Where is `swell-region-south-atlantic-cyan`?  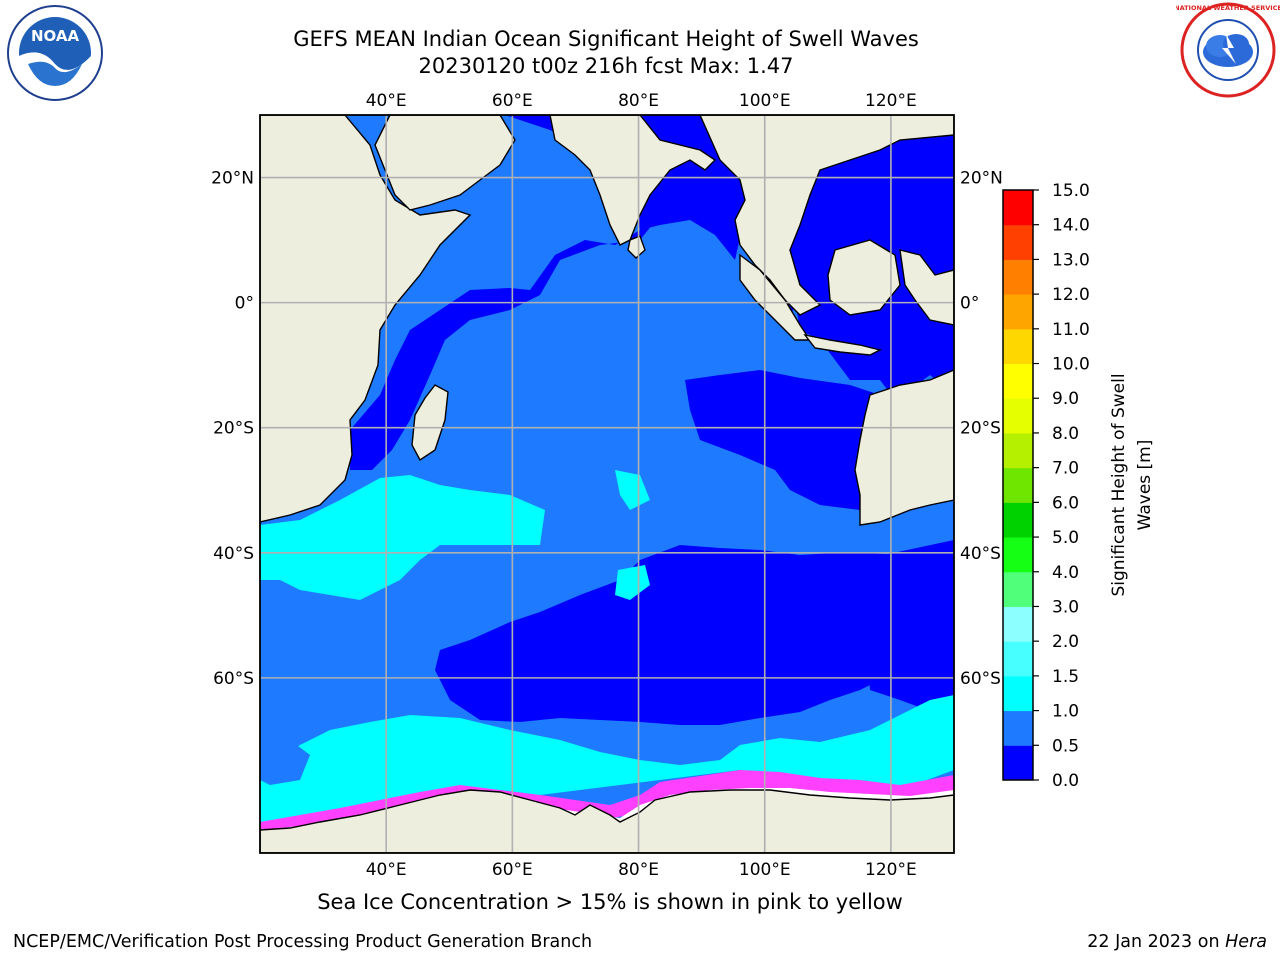 swell-region-south-atlantic-cyan is located at coordinates (402, 537).